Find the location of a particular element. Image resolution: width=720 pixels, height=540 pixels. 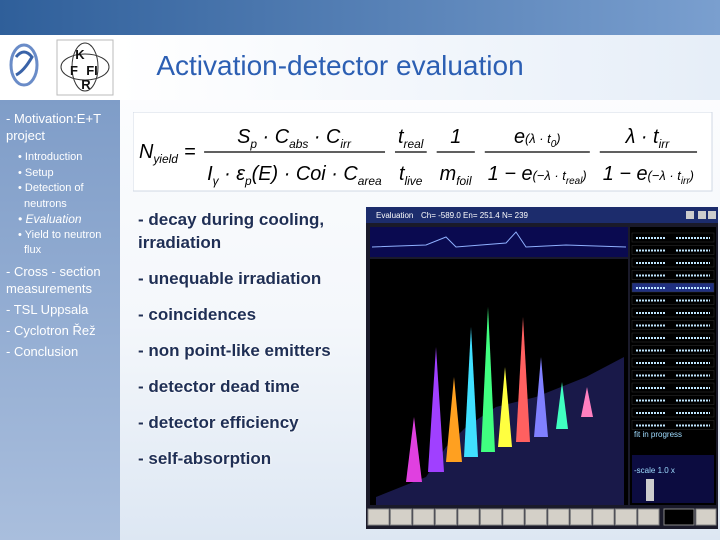

fraction-numerator: Sp · Cabs · Cirr is located at coordinates (294, 138).